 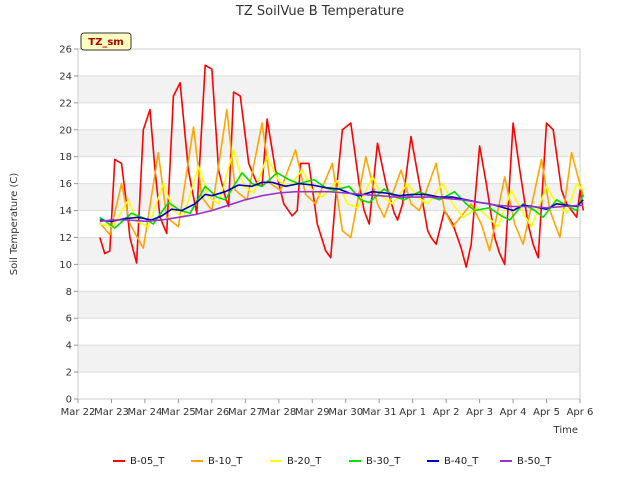 I want to click on x-tick-label: Mar 26, so click(x=211, y=412).